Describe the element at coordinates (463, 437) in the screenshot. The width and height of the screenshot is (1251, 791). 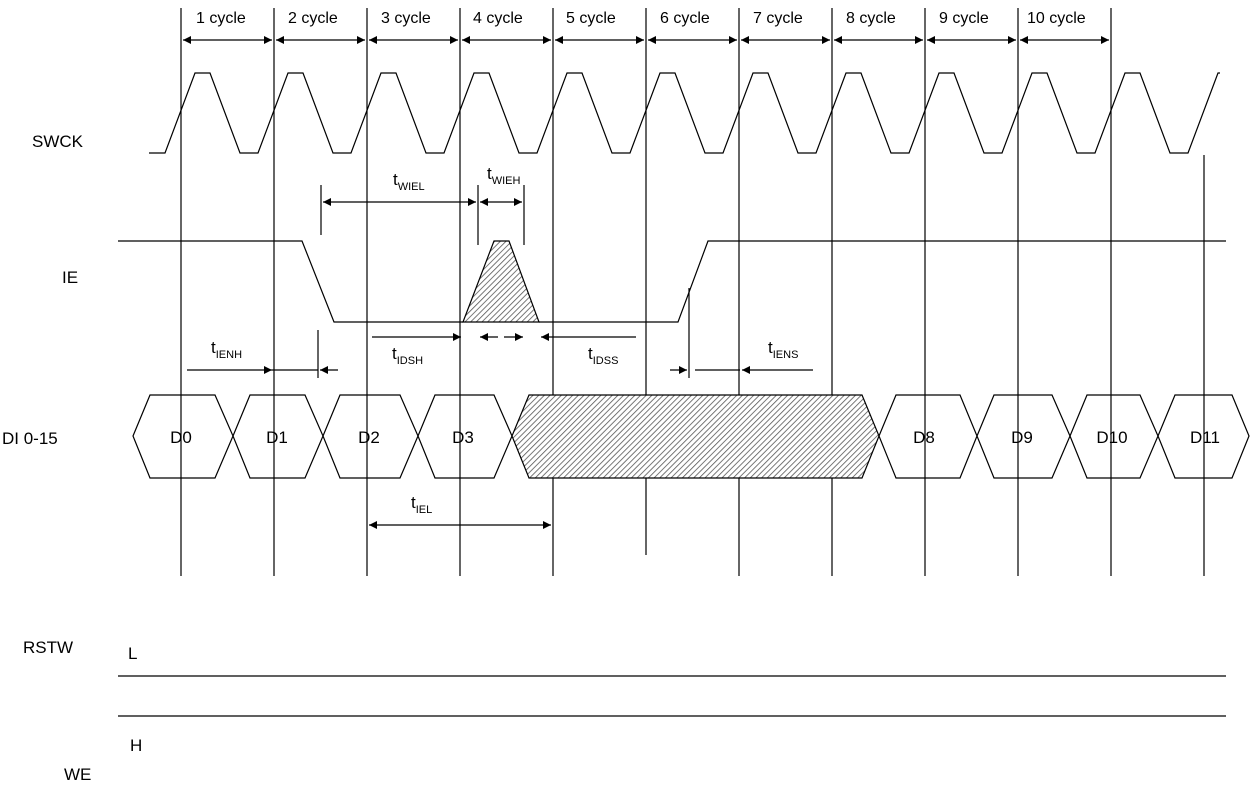
I see `di-label-d3: D3` at that location.